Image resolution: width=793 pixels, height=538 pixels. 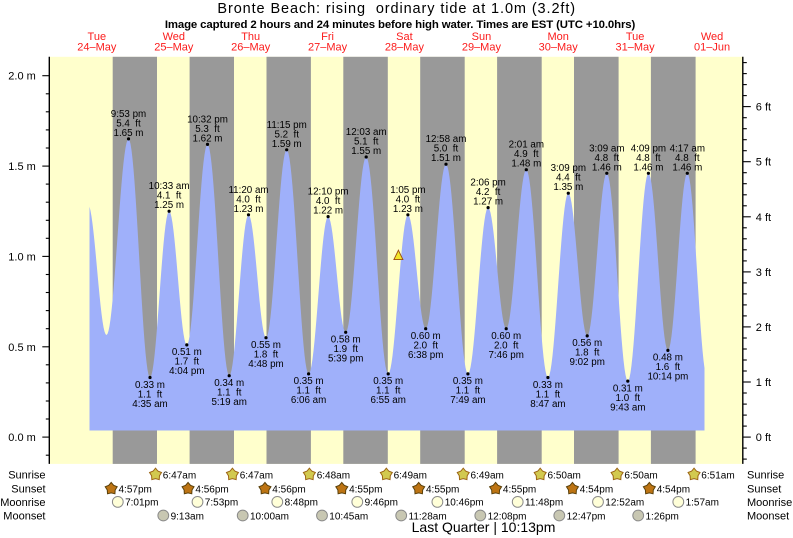 What do you see at coordinates (187, 352) in the screenshot?
I see `svg-text: 0.51 m` at bounding box center [187, 352].